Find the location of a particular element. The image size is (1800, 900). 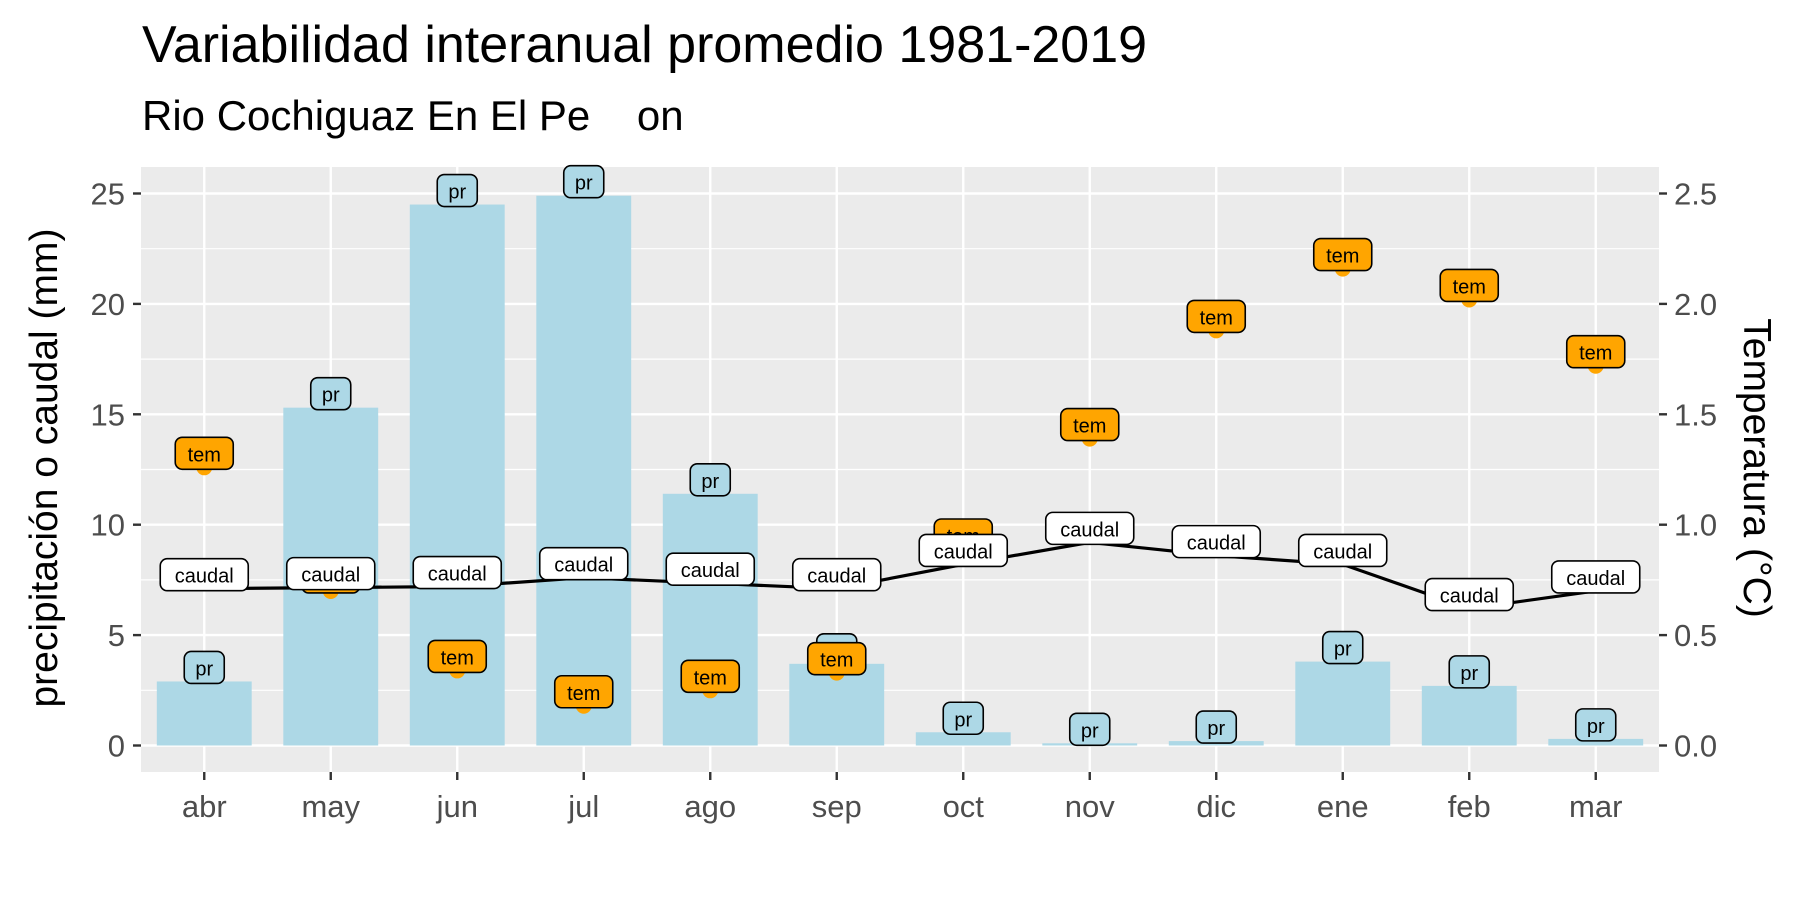

pr-label-jul-text: pr is located at coordinates (584, 184).